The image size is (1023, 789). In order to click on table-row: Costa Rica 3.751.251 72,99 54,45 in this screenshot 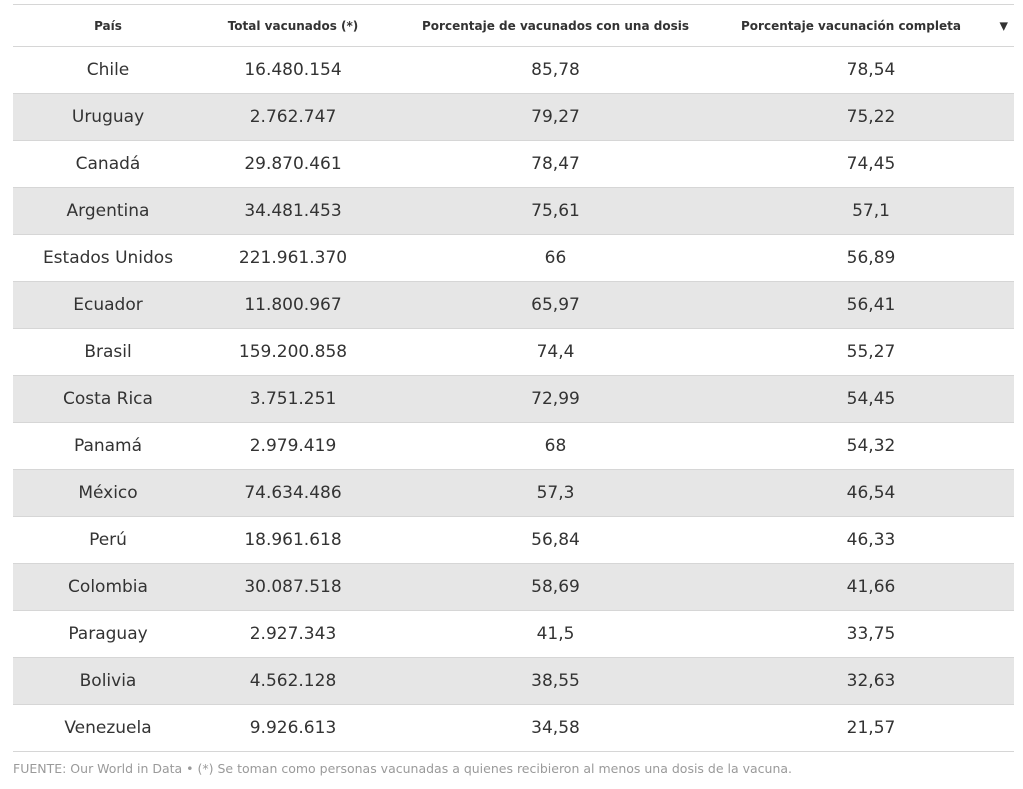, I will do `click(513, 399)`.